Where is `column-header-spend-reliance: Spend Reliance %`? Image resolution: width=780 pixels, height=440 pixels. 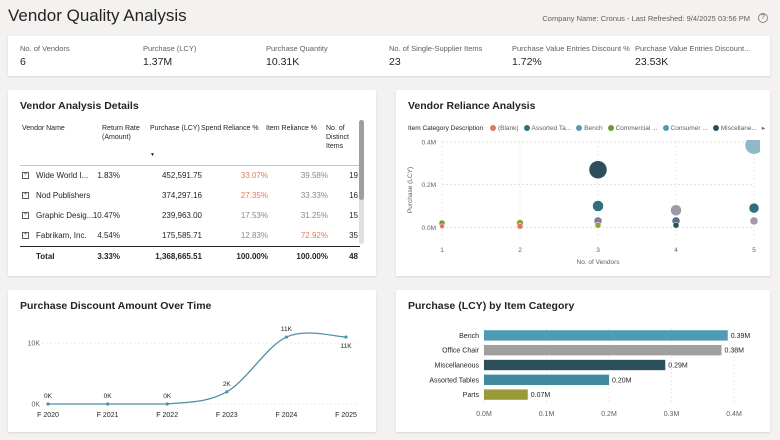 column-header-spend-reliance: Spend Reliance % is located at coordinates (230, 128).